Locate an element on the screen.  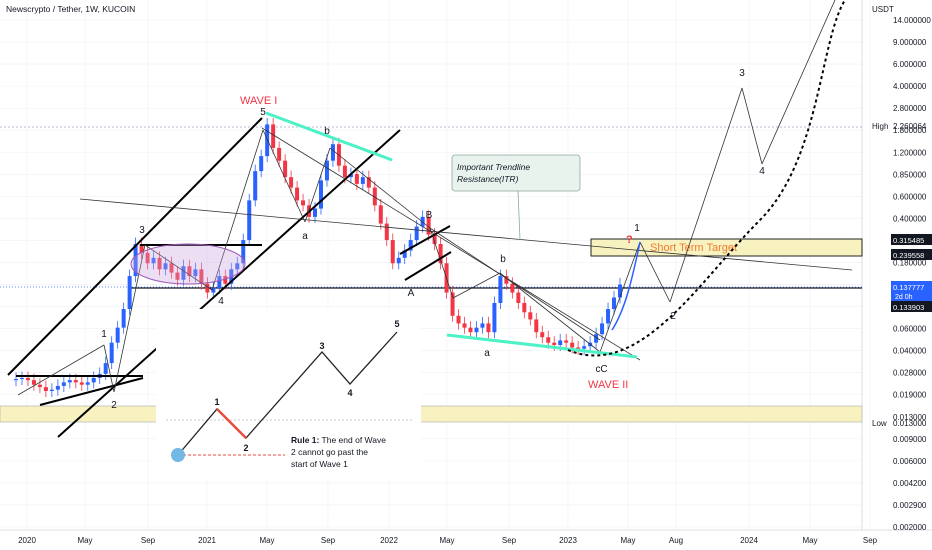
green-bottom-line is located at coordinates (542, 346).